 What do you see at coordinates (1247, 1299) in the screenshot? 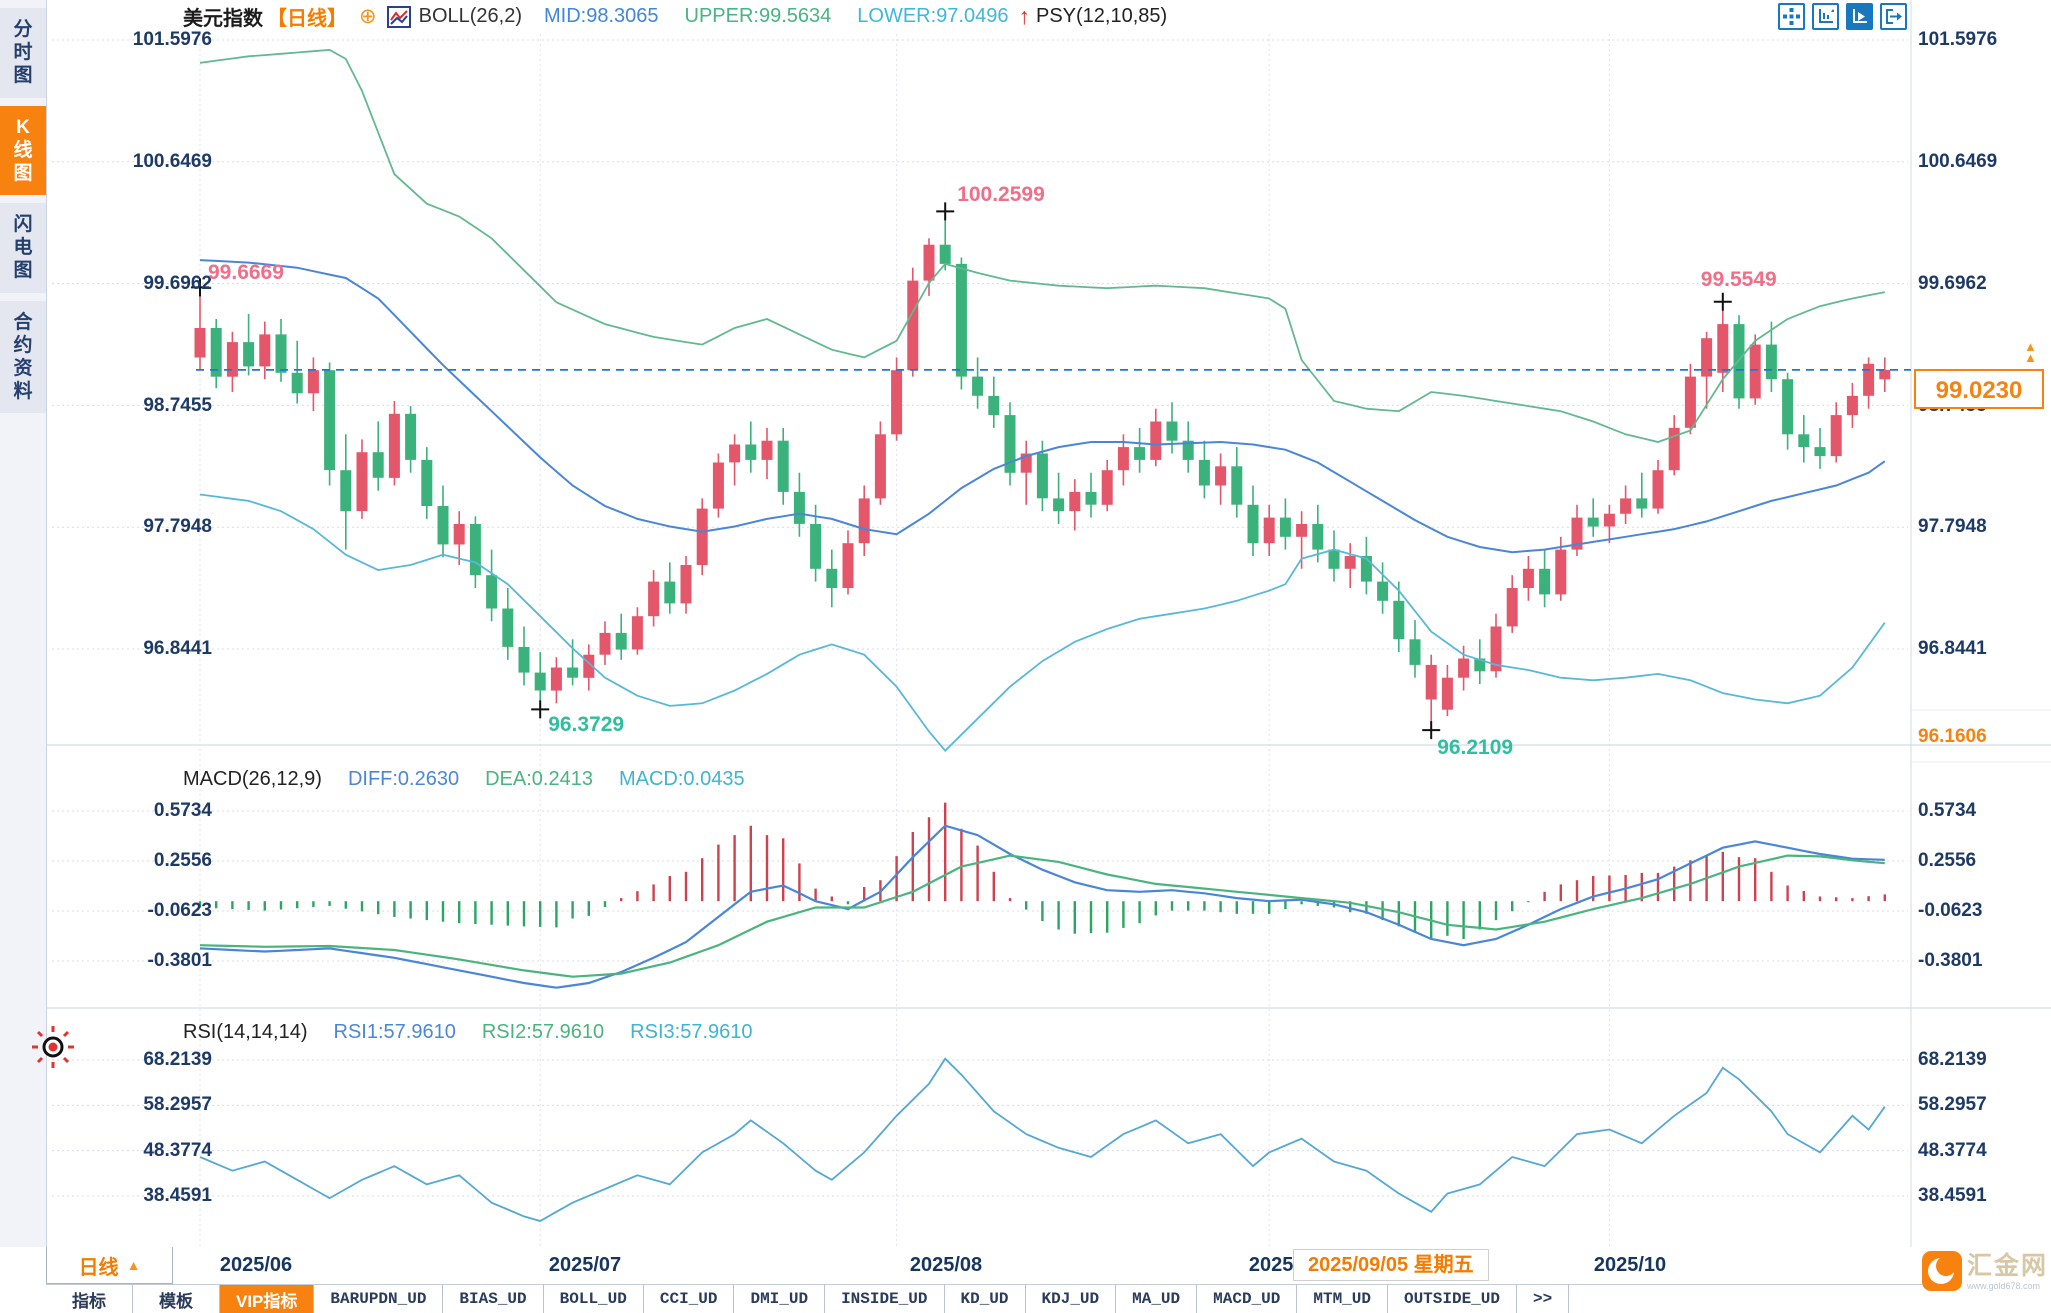
I see `tab-macd-ud: MACD_UD` at bounding box center [1247, 1299].